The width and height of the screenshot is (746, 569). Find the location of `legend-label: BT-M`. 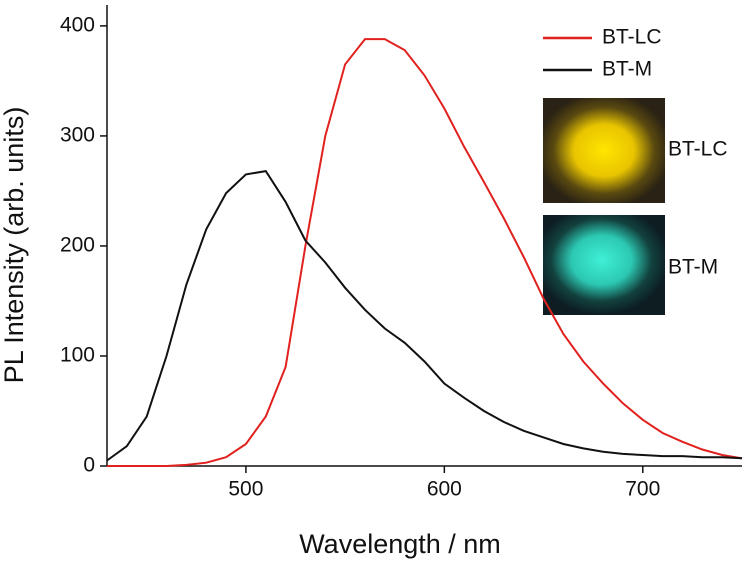

legend-label: BT-M is located at coordinates (627, 69).